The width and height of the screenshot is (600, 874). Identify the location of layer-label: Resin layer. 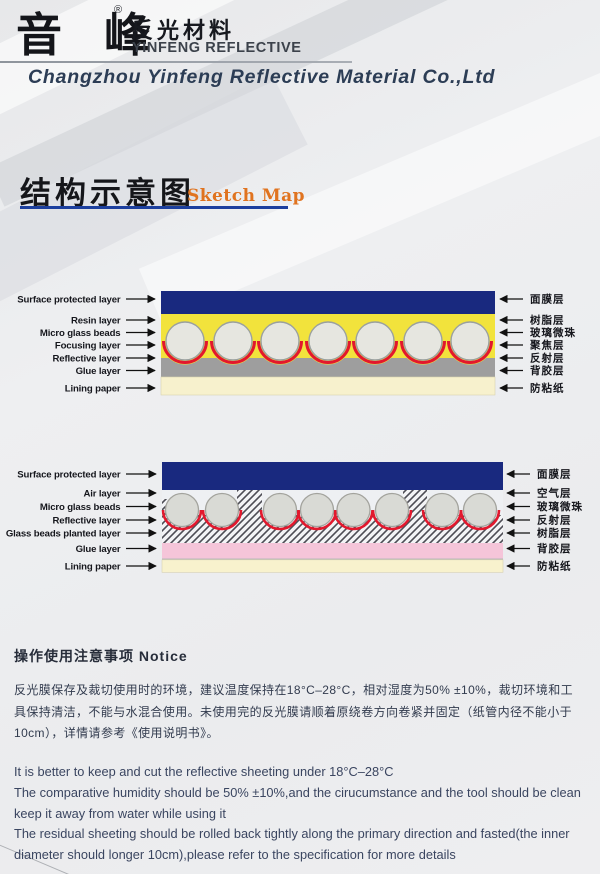
(96, 321).